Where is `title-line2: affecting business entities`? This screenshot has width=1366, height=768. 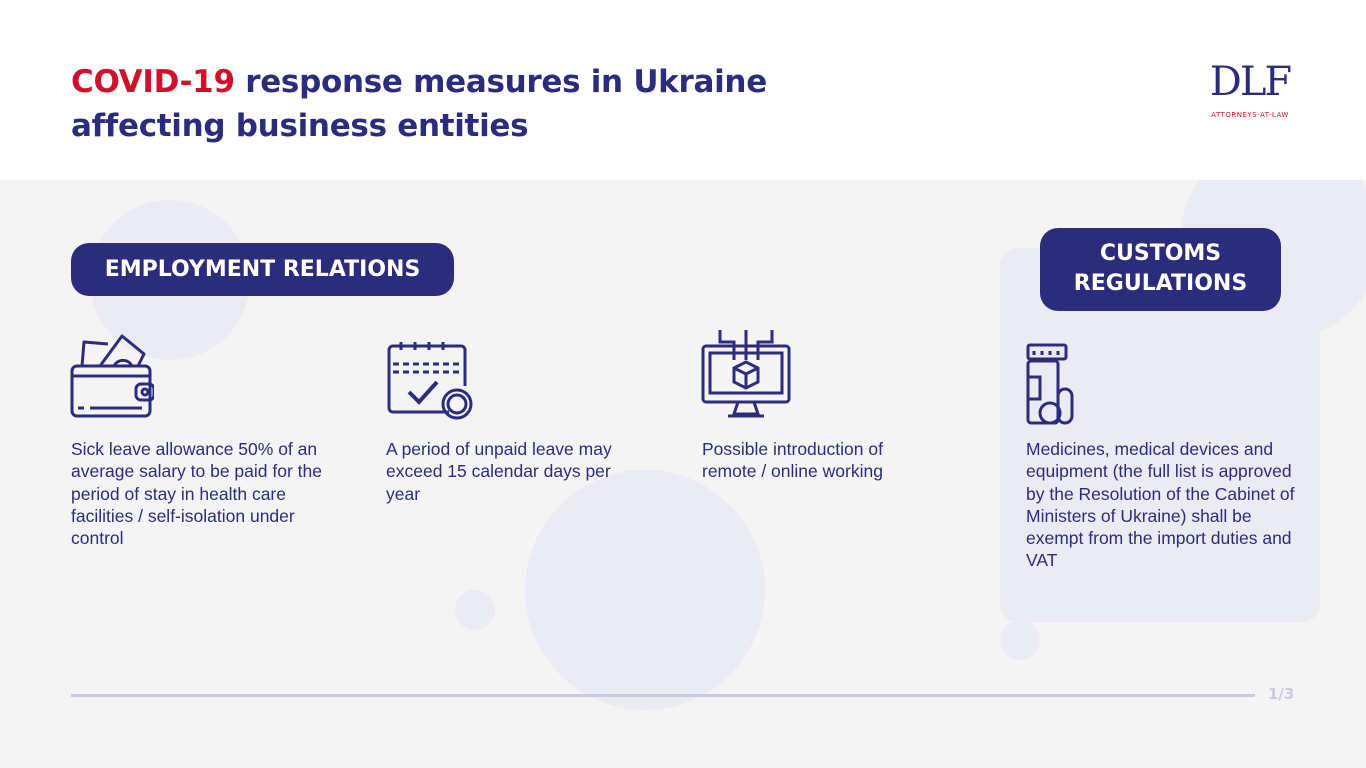
title-line2: affecting business entities is located at coordinates (300, 126).